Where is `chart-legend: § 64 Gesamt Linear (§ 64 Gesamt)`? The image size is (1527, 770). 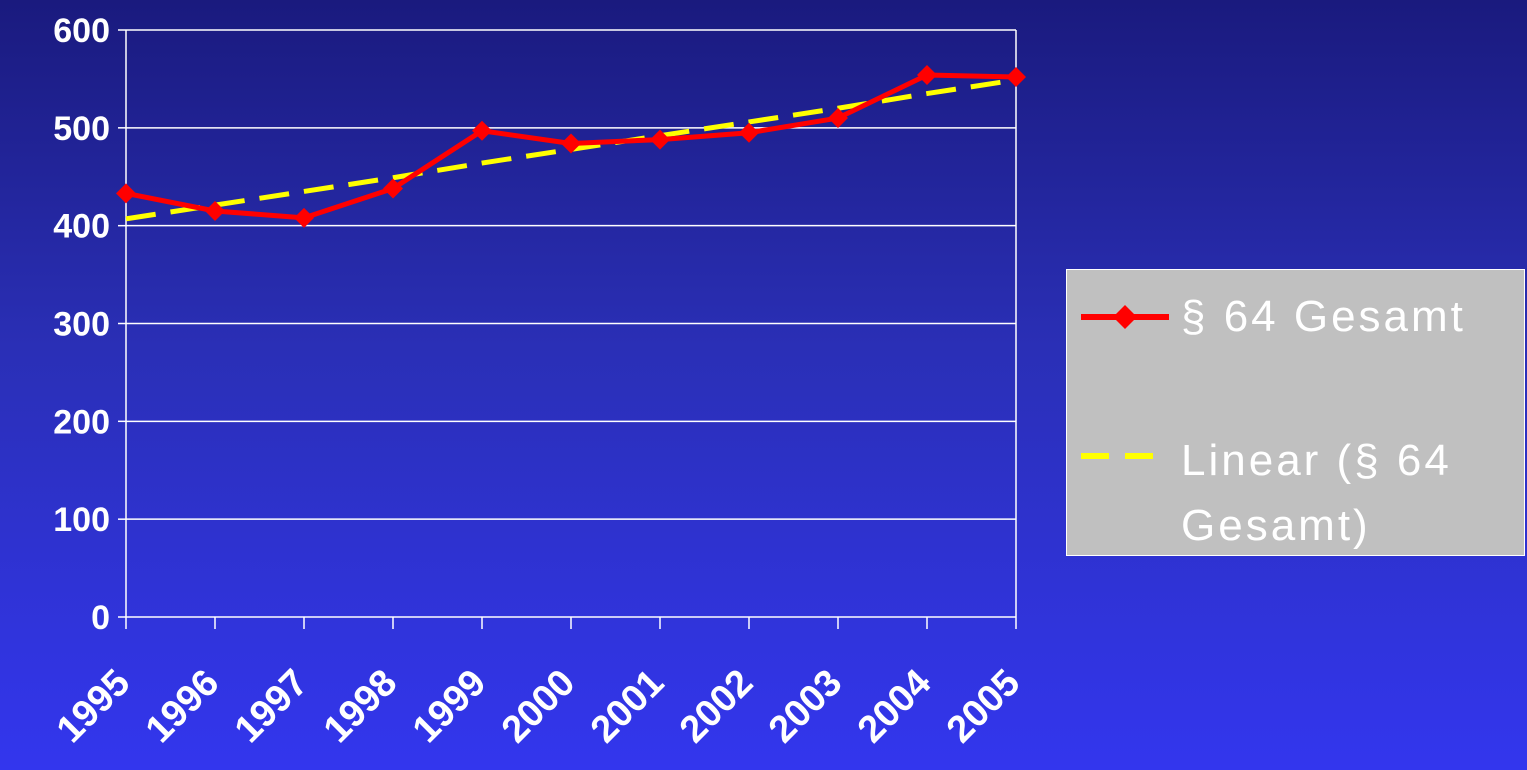 chart-legend: § 64 Gesamt Linear (§ 64 Gesamt) is located at coordinates (1295, 412).